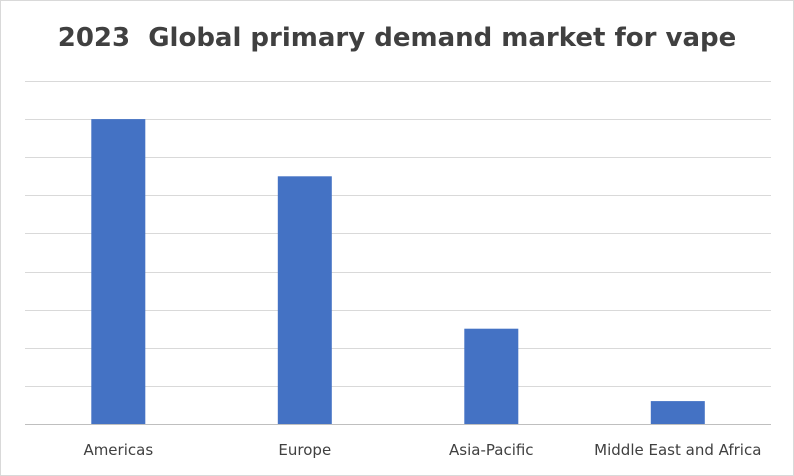 The width and height of the screenshot is (794, 476). I want to click on bar-europe, so click(304, 300).